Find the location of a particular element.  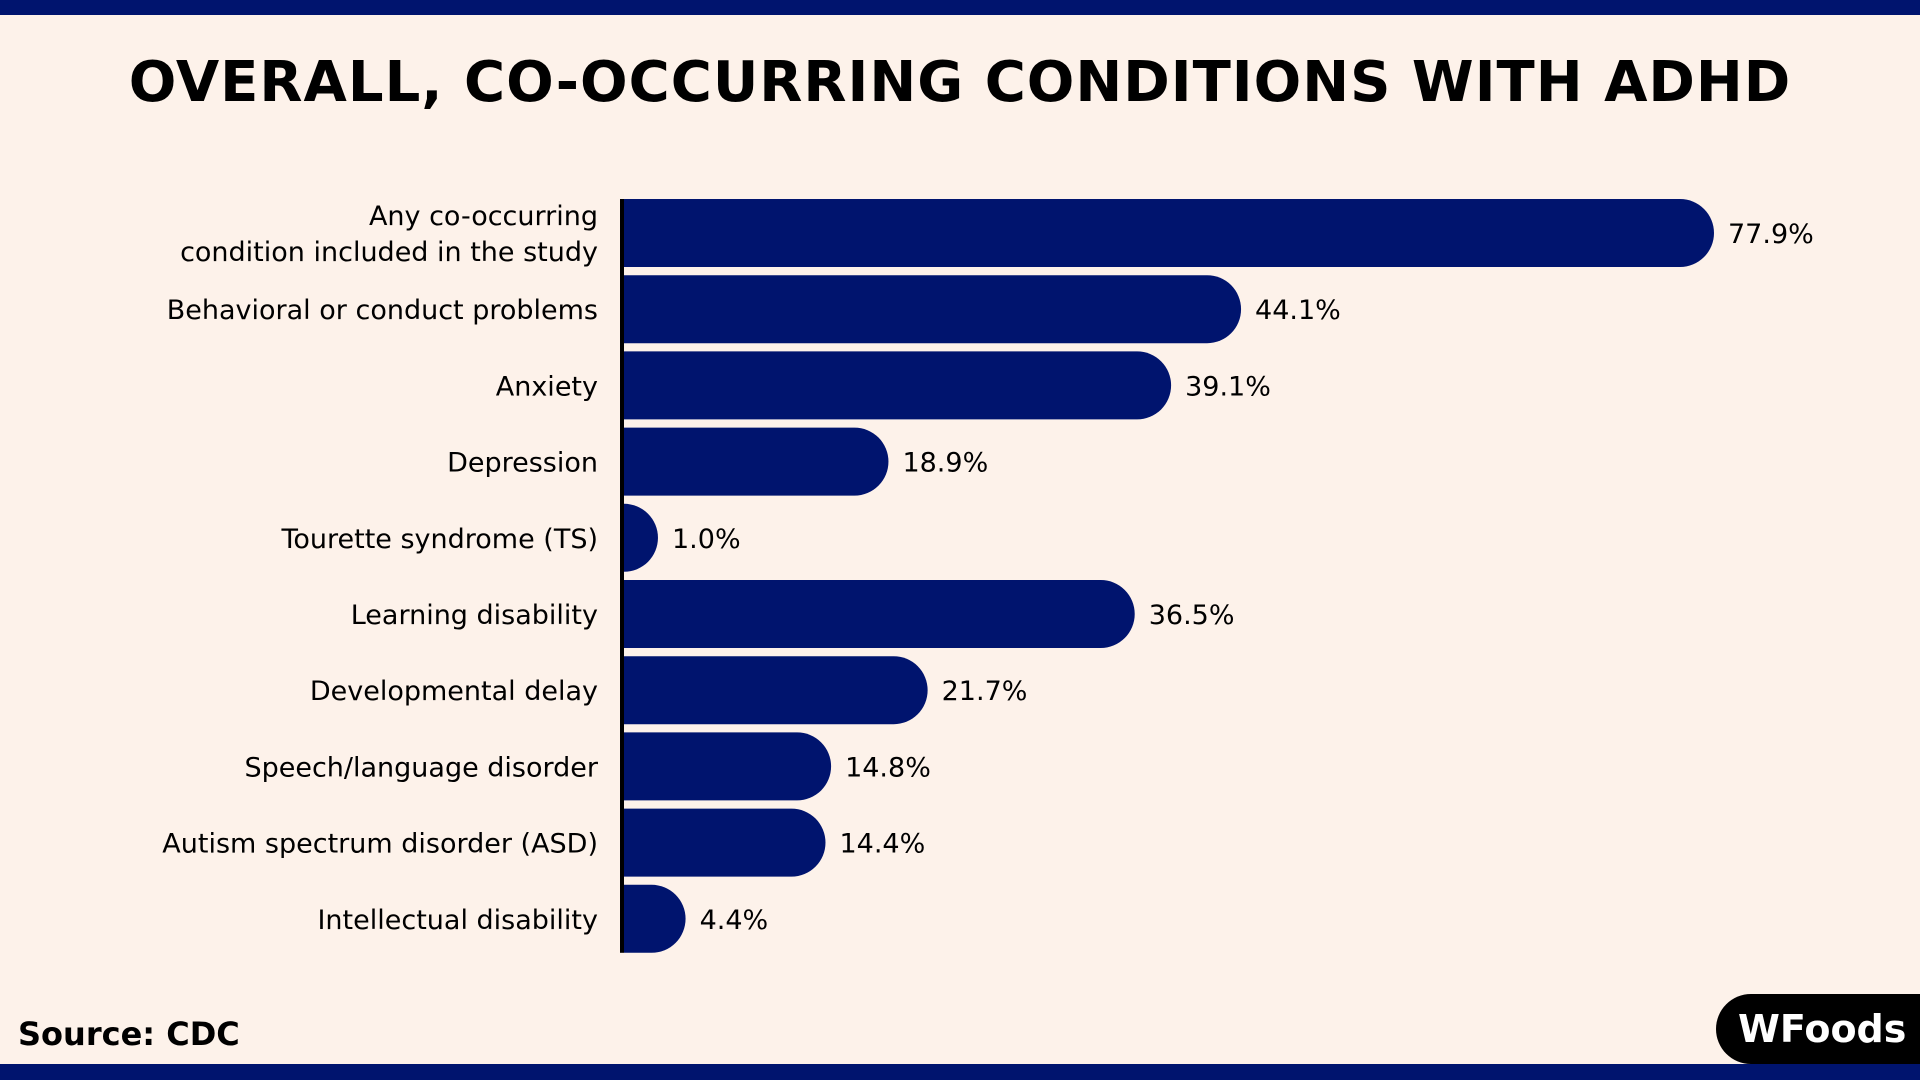

category-label-9: Intellectual disability is located at coordinates (457, 920).